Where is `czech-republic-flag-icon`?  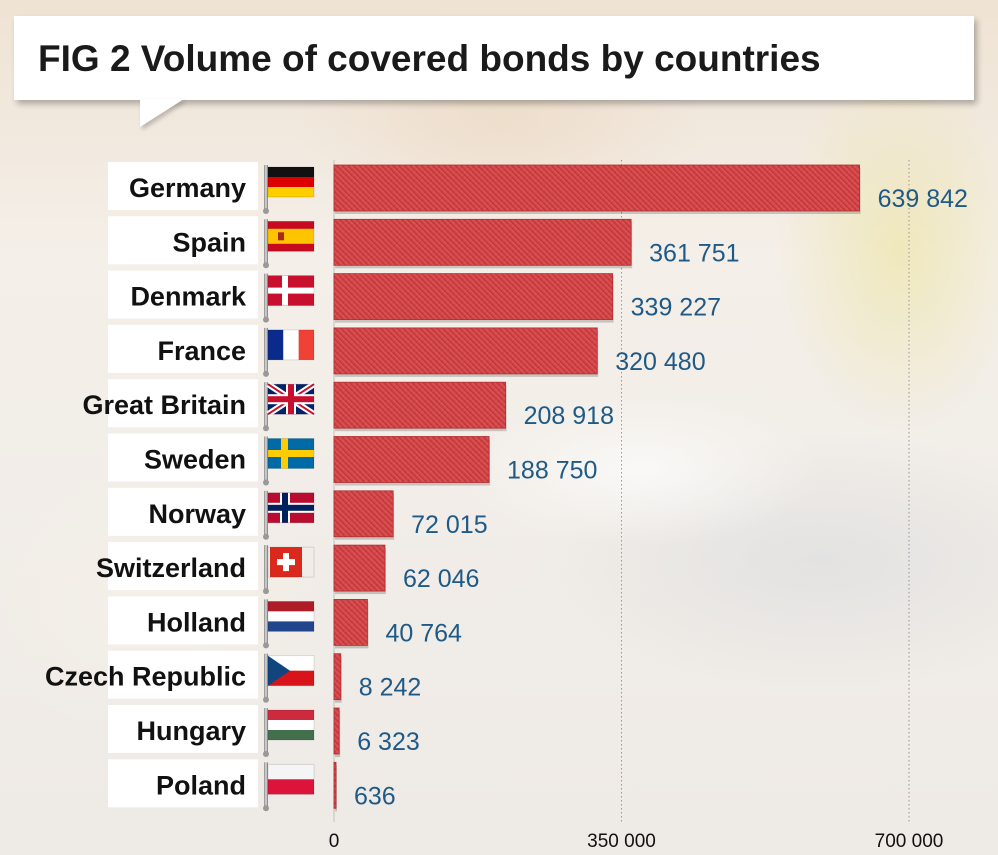 czech-republic-flag-icon is located at coordinates (289, 678).